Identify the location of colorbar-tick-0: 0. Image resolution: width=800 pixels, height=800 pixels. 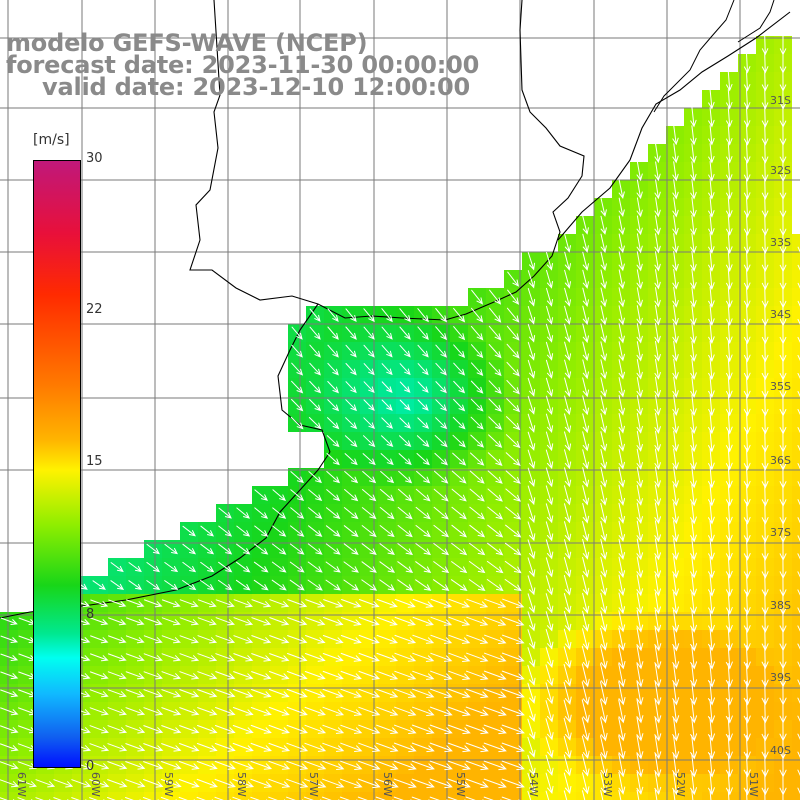
(90, 766).